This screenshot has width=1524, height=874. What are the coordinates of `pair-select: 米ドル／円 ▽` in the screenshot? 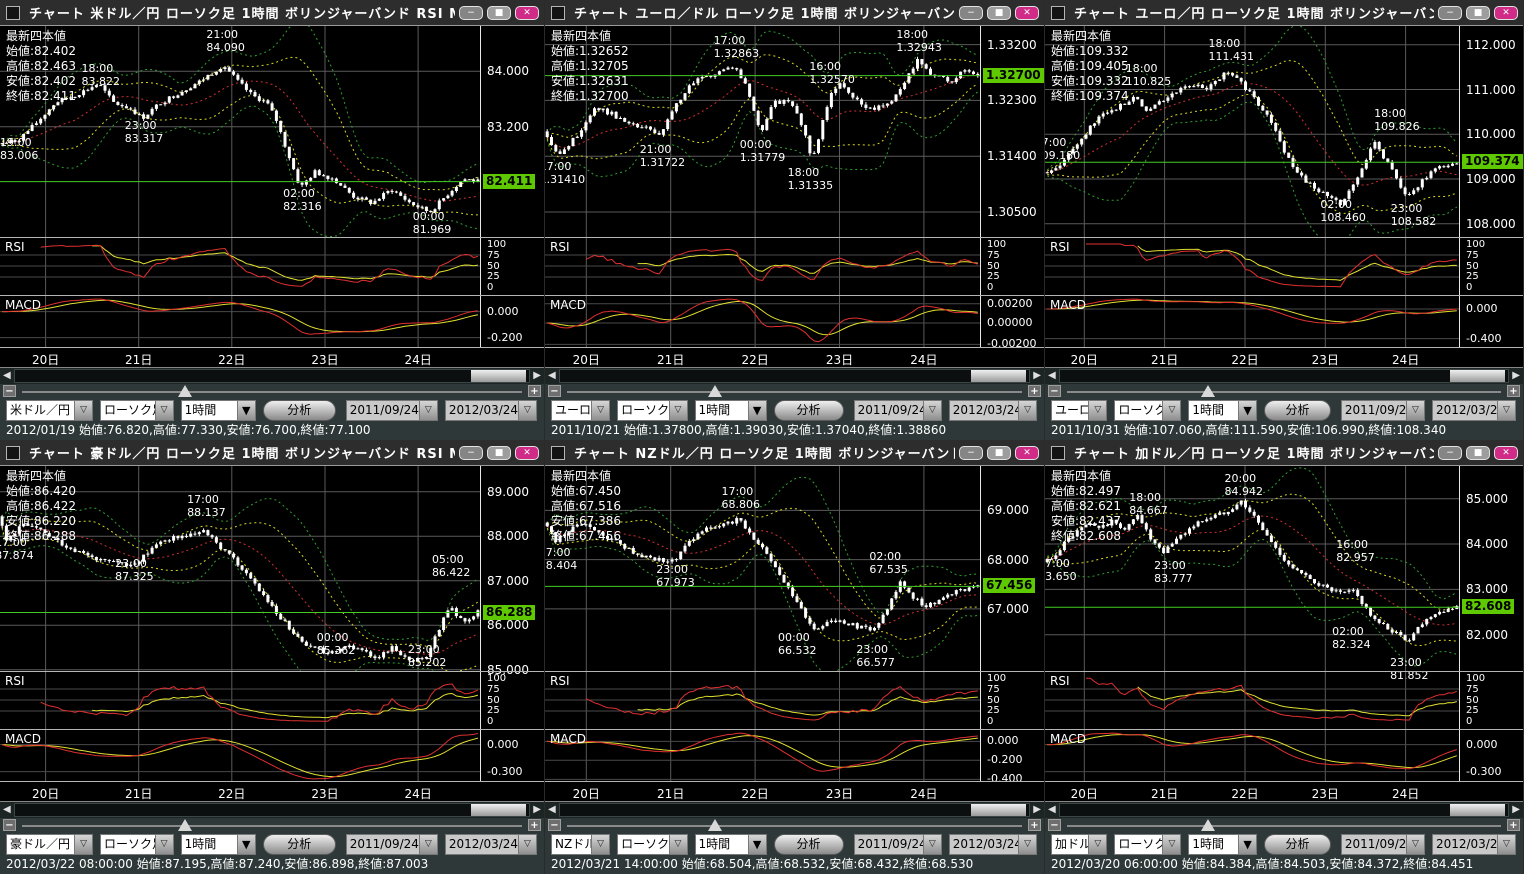 It's located at (50, 410).